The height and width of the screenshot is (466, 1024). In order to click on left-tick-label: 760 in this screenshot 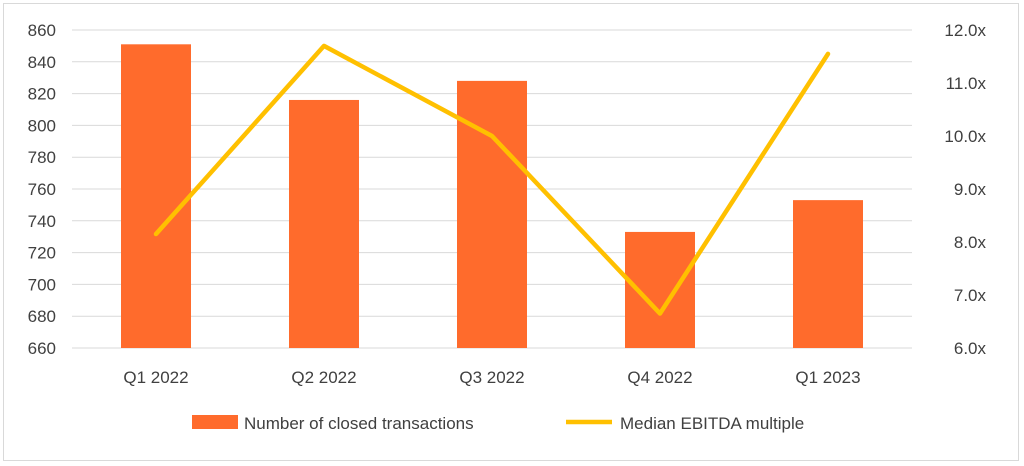, I will do `click(42, 189)`.